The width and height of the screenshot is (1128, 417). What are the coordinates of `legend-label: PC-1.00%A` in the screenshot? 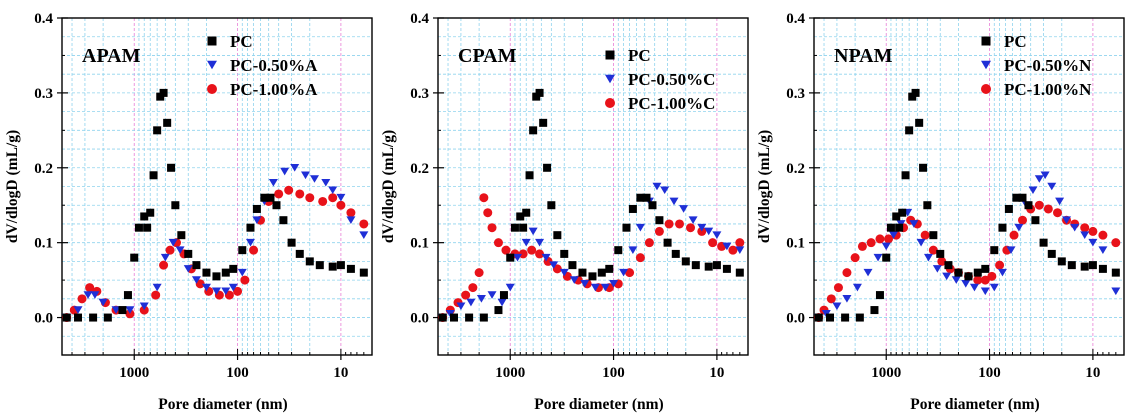 It's located at (274, 89).